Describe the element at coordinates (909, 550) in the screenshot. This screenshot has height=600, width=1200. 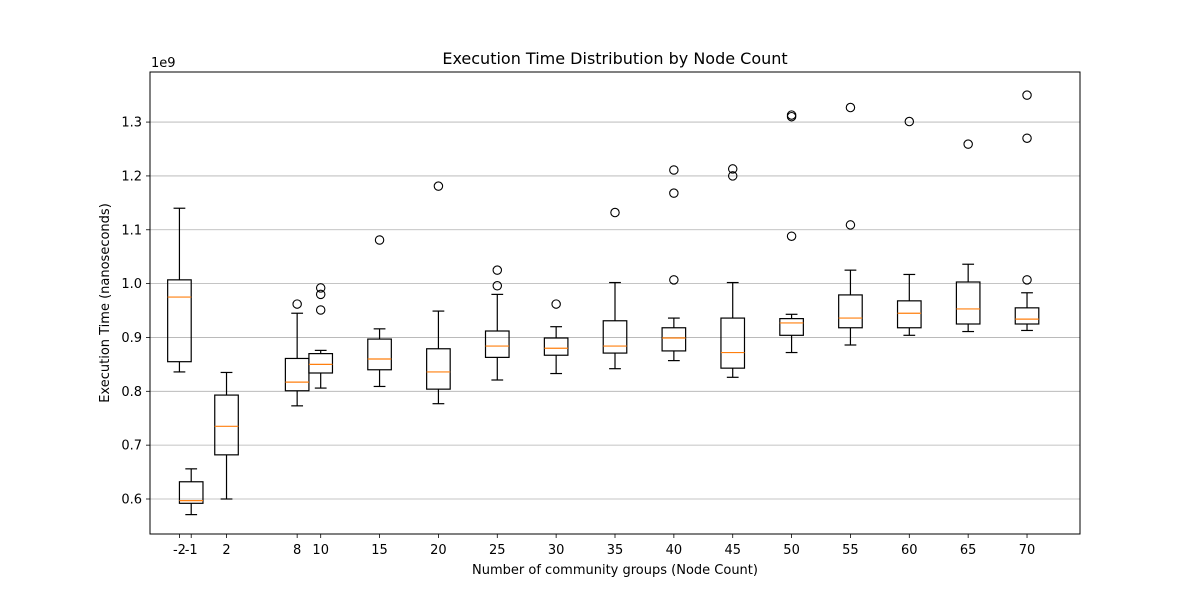
I see `x-tick-label: 60` at that location.